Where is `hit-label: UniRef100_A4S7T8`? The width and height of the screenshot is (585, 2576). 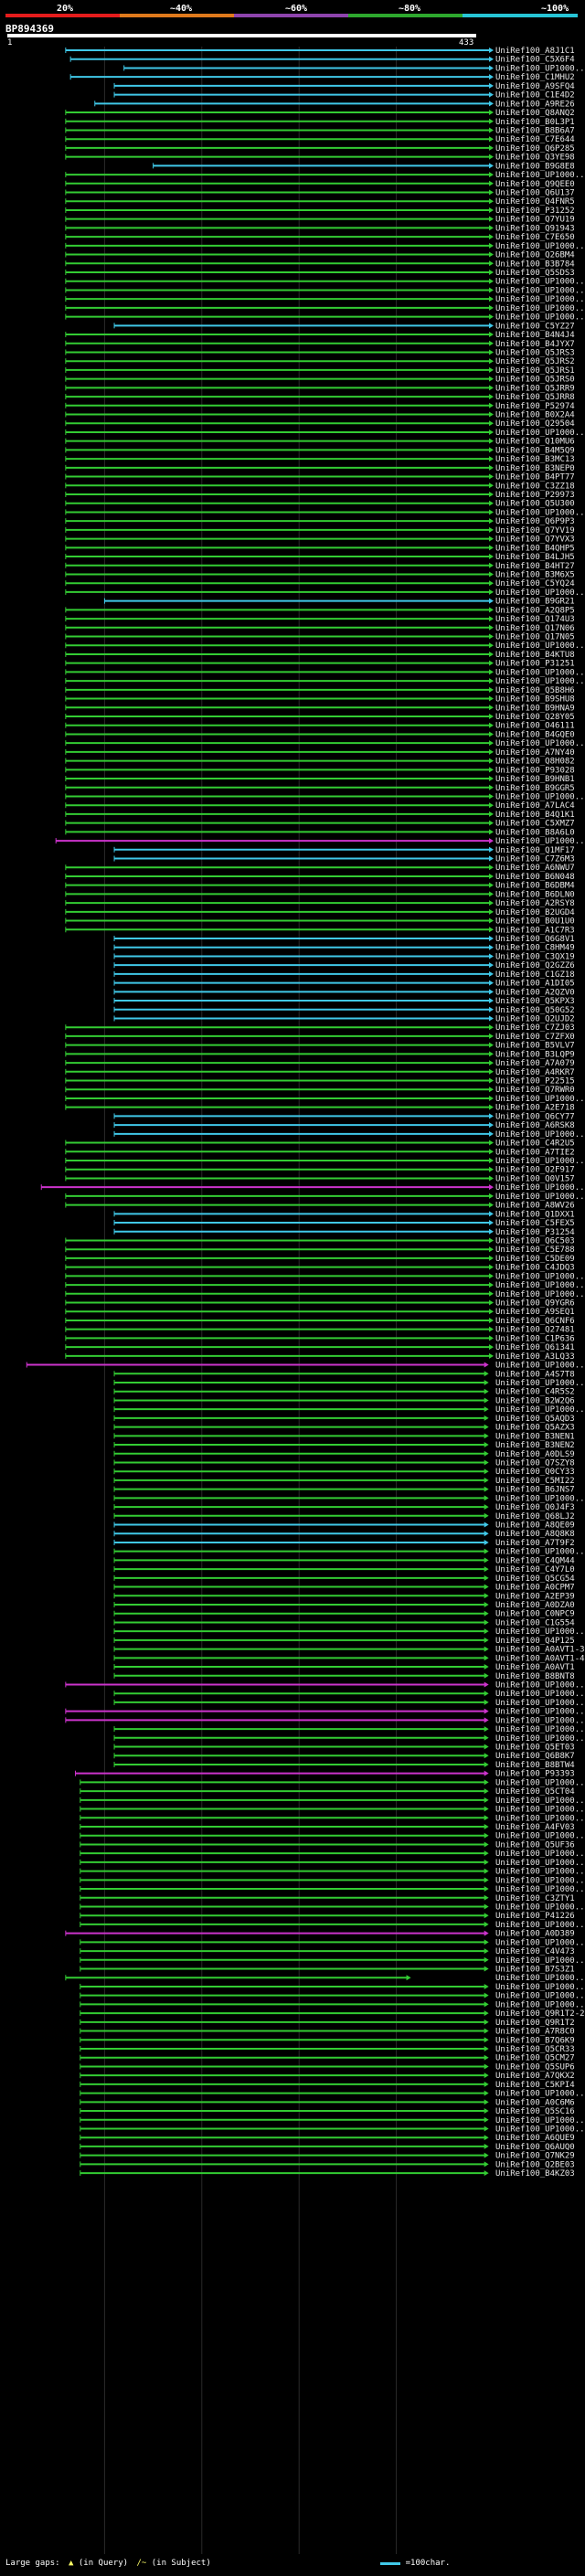
hit-label: UniRef100_A4S7T8 is located at coordinates (535, 1374).